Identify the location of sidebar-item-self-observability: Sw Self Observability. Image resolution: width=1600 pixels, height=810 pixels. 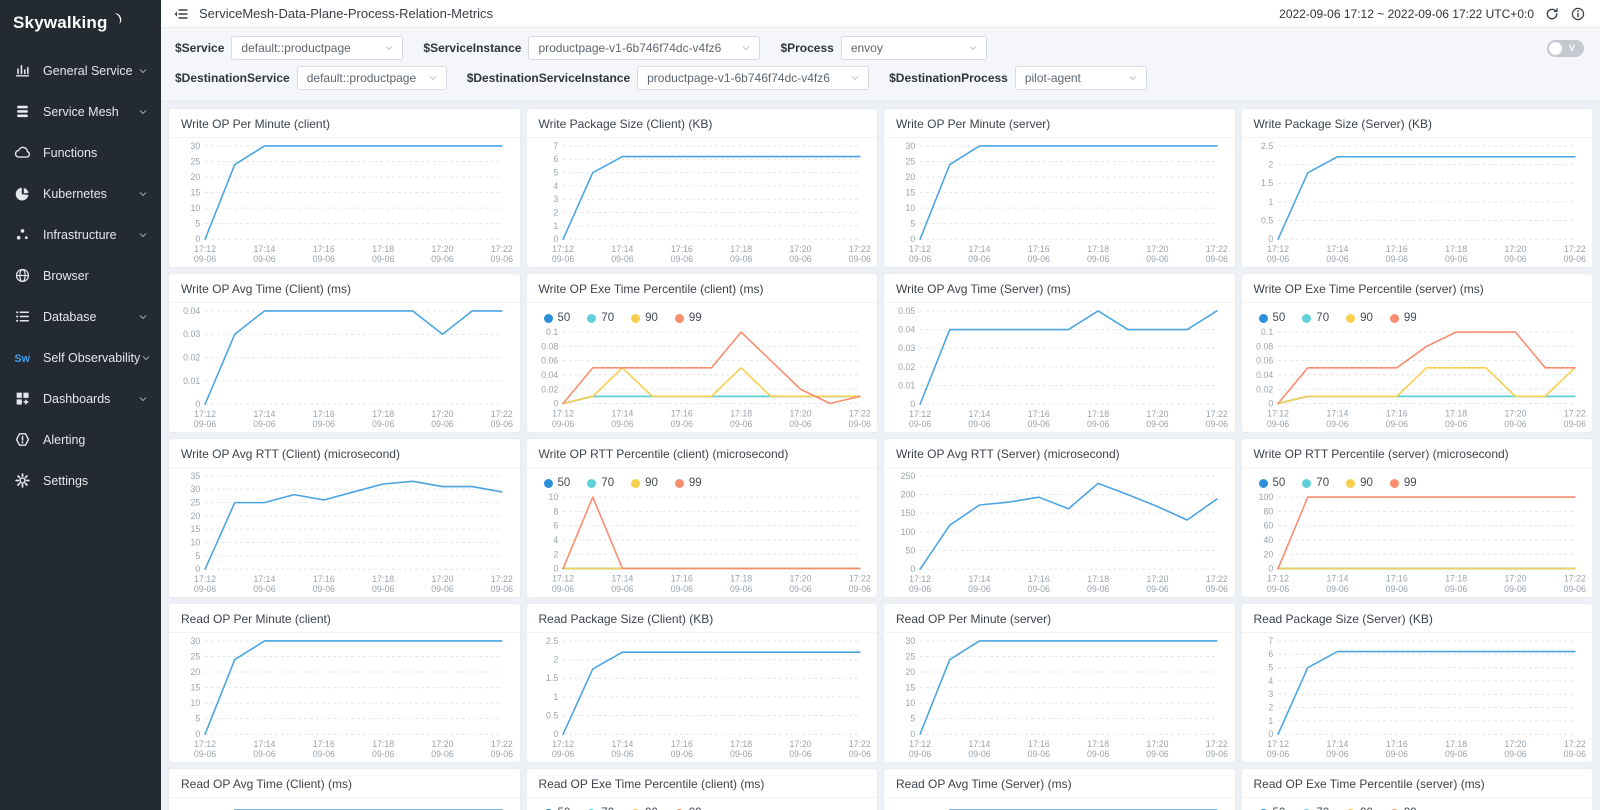
(80, 357).